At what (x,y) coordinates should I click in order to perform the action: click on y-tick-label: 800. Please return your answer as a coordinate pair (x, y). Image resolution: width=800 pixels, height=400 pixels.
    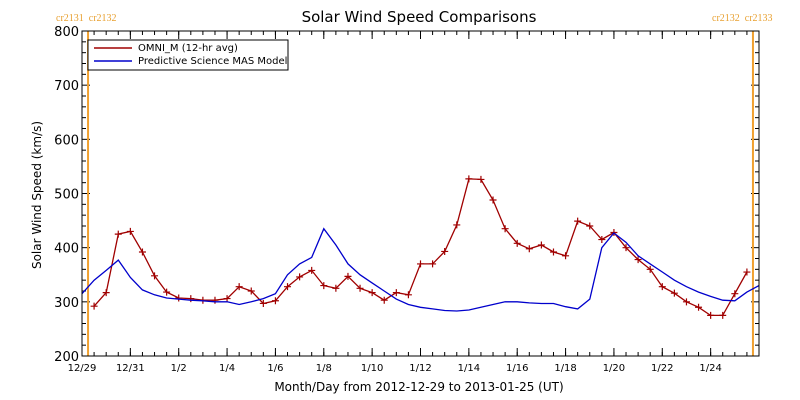
    Looking at the image, I should click on (66, 32).